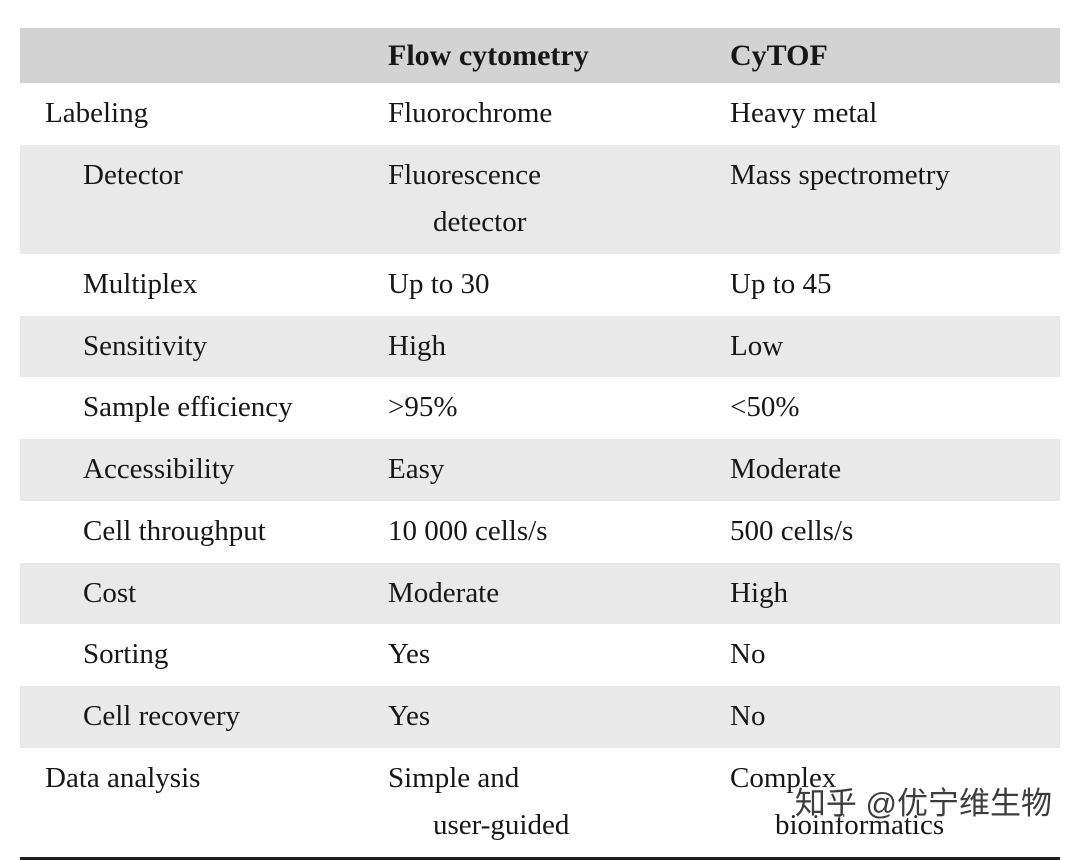 The width and height of the screenshot is (1080, 860). What do you see at coordinates (540, 593) in the screenshot?
I see `table-row-cost: Cost Moderate High` at bounding box center [540, 593].